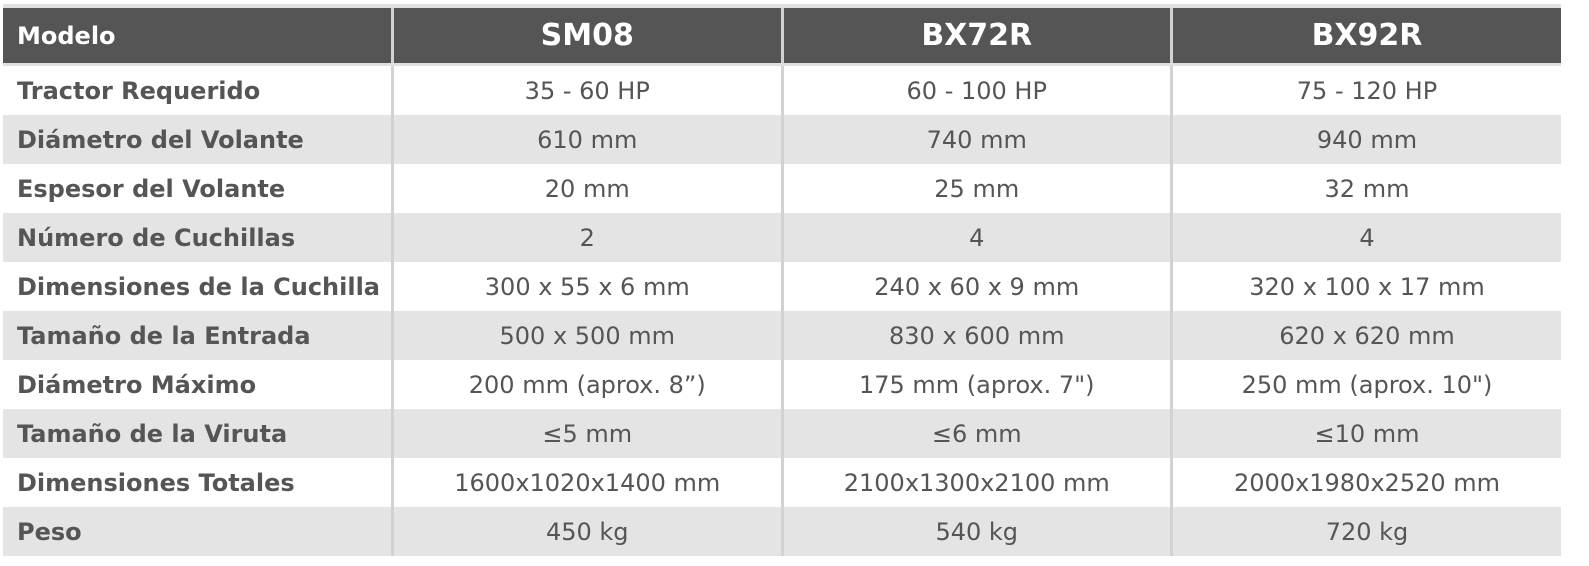 Image resolution: width=1589 pixels, height=566 pixels. Describe the element at coordinates (198, 37) in the screenshot. I see `header-label: Modelo` at that location.